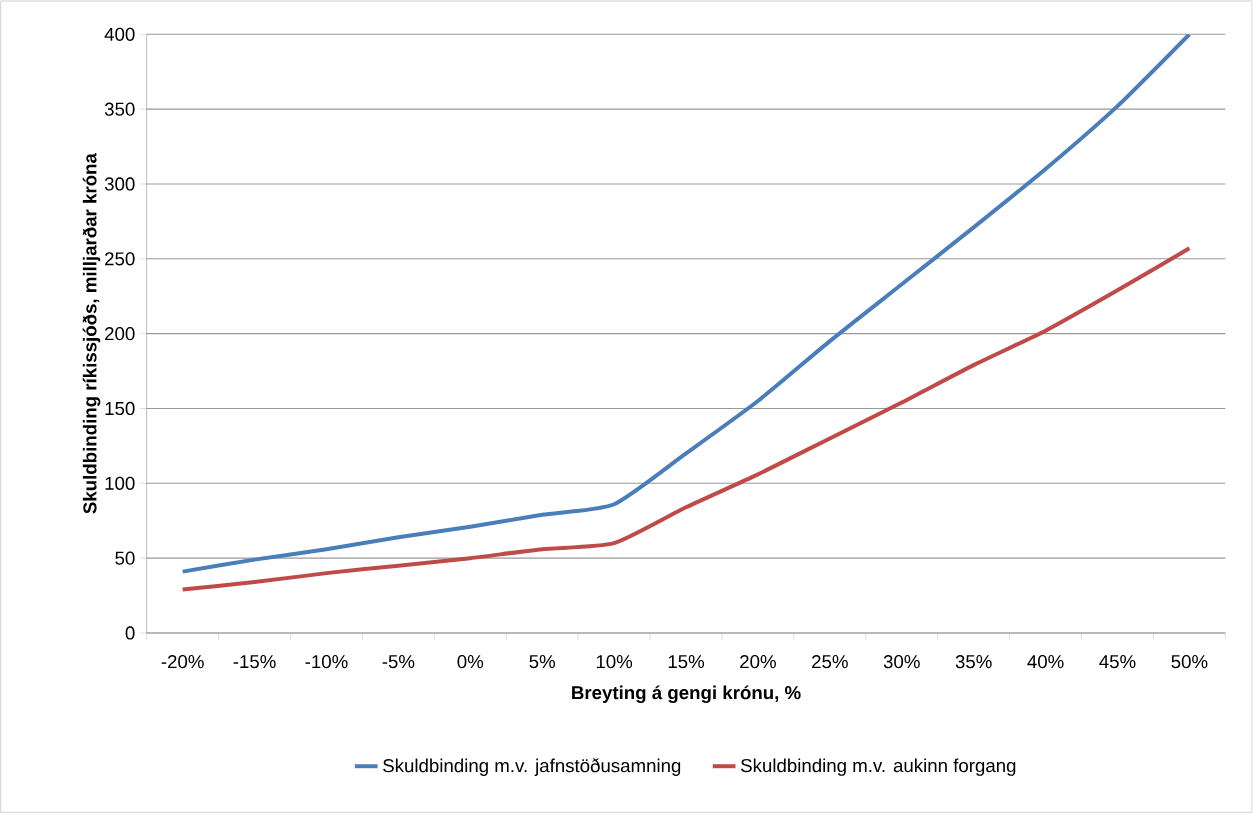 This screenshot has width=1253, height=813. I want to click on x-tick-label: 0%, so click(470, 662).